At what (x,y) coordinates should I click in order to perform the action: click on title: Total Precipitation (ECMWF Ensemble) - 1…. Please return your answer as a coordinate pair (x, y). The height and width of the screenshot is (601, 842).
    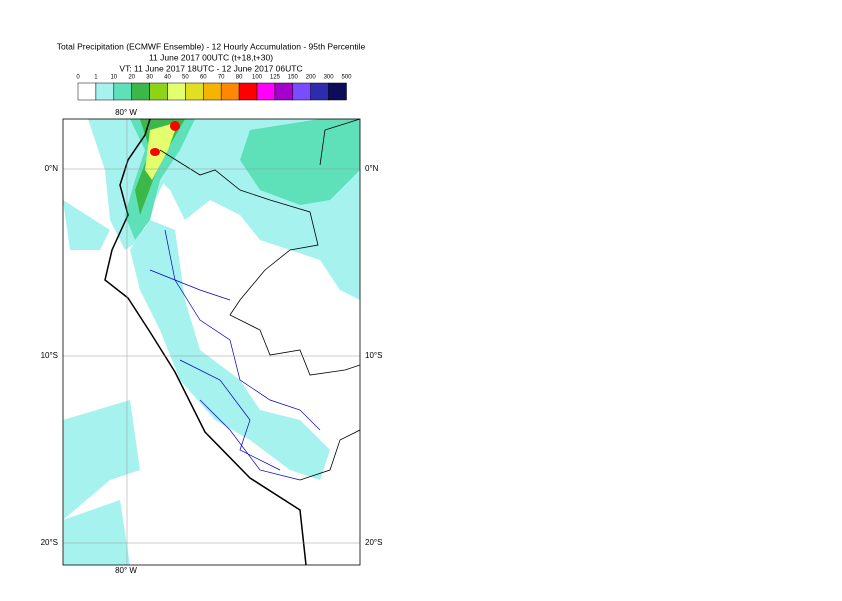
    Looking at the image, I should click on (211, 46).